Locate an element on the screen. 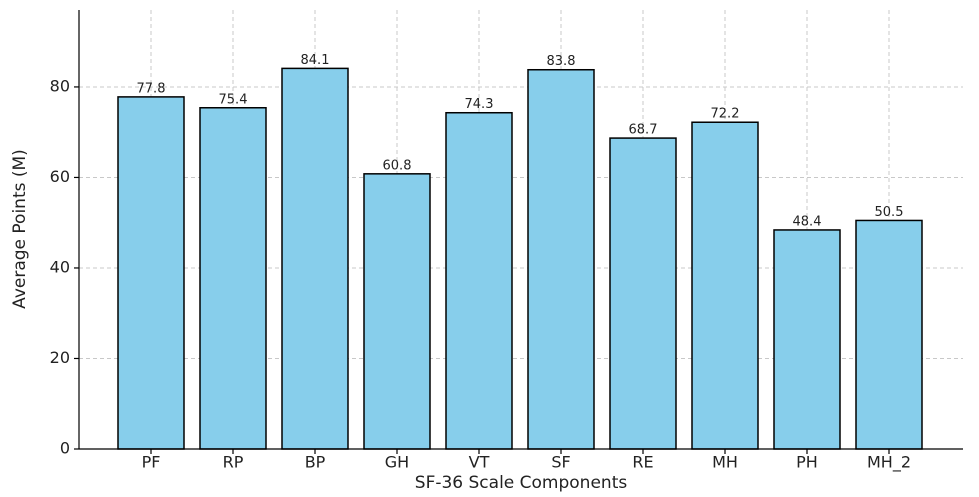  x-tick-label: SF is located at coordinates (560, 462).